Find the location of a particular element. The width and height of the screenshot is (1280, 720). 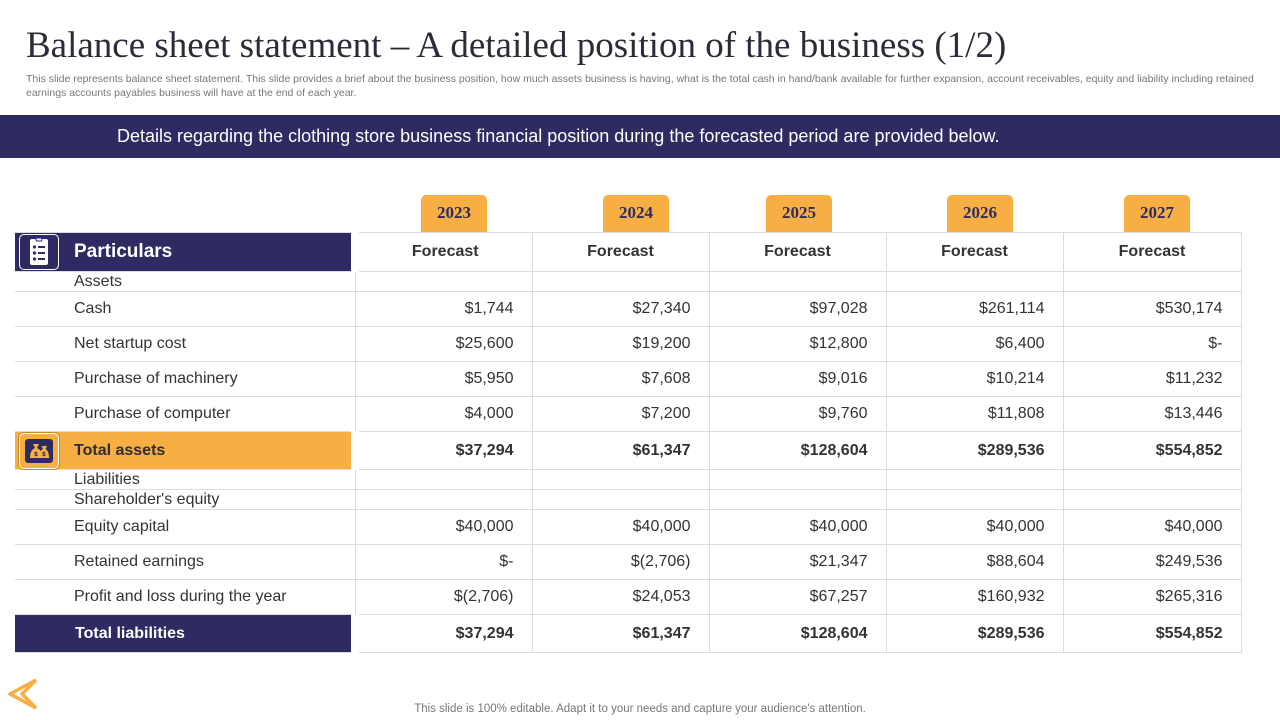

cell-value: $7,608 is located at coordinates (620, 379).